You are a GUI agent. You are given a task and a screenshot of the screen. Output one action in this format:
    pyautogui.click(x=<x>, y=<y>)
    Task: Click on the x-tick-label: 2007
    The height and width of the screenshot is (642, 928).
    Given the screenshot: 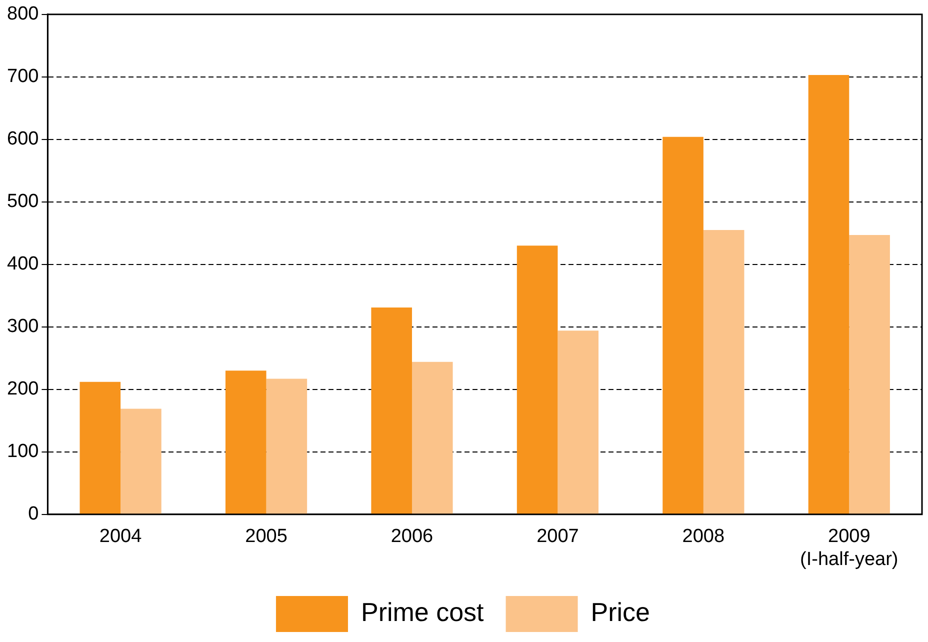 What is the action you would take?
    pyautogui.click(x=557, y=537)
    